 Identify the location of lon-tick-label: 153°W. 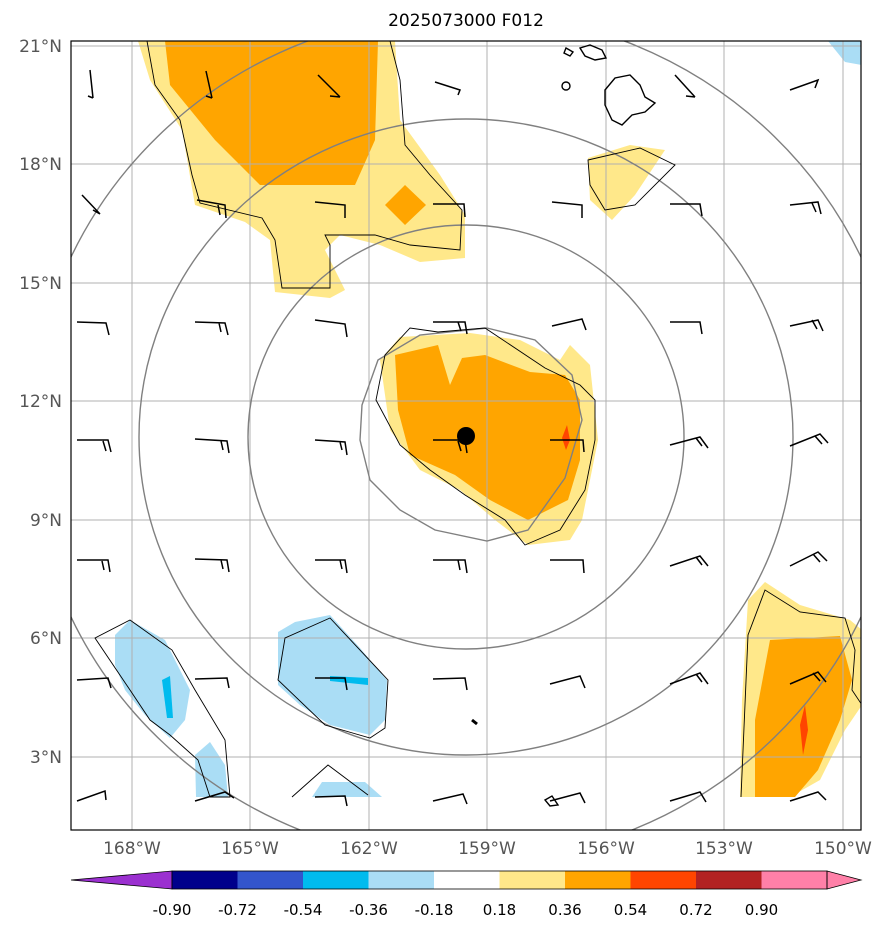
(724, 849).